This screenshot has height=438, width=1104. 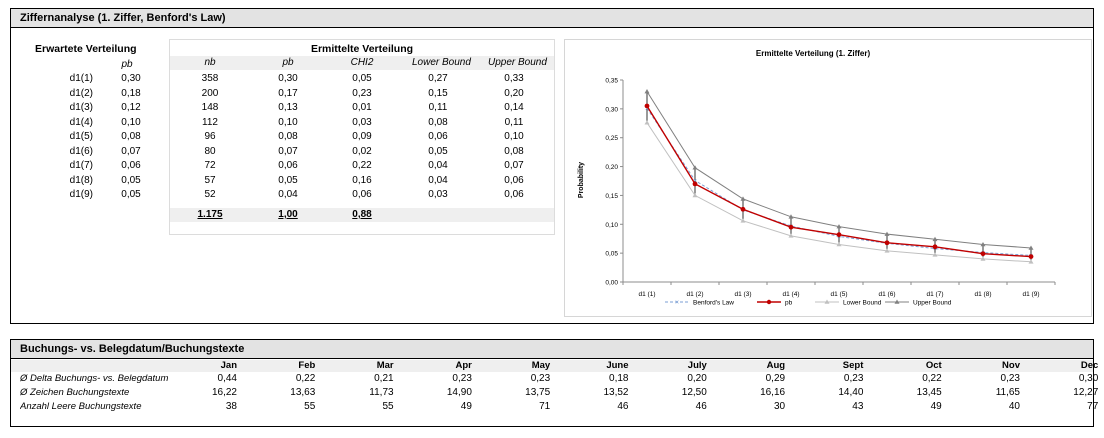 I want to click on observed-cell: 0,04, so click(x=438, y=180).